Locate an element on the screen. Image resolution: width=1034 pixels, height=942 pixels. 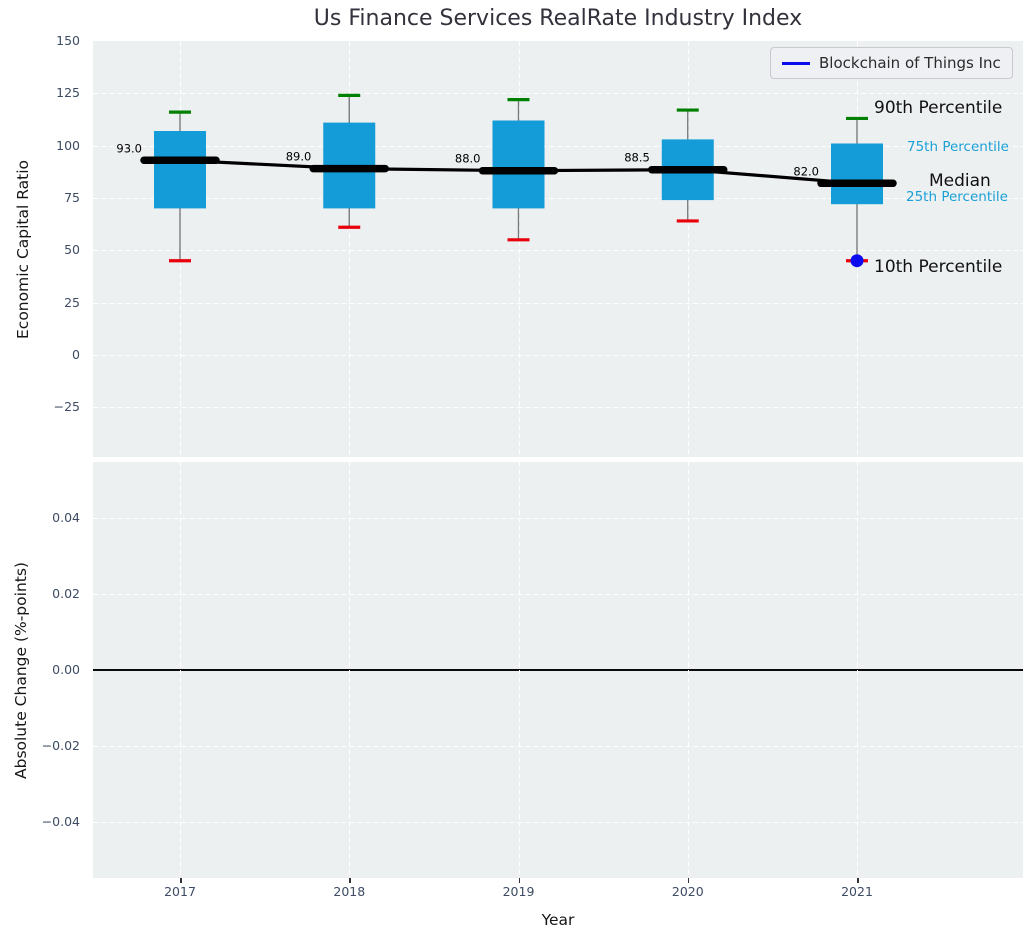
annotation-75th-percentile: 75th Percentile is located at coordinates (958, 147).